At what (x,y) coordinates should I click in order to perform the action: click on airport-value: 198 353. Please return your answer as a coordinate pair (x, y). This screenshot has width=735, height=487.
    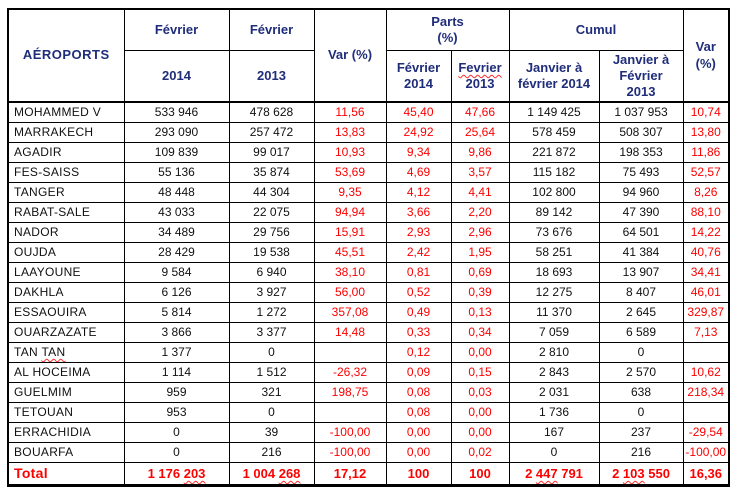
    Looking at the image, I should click on (641, 152).